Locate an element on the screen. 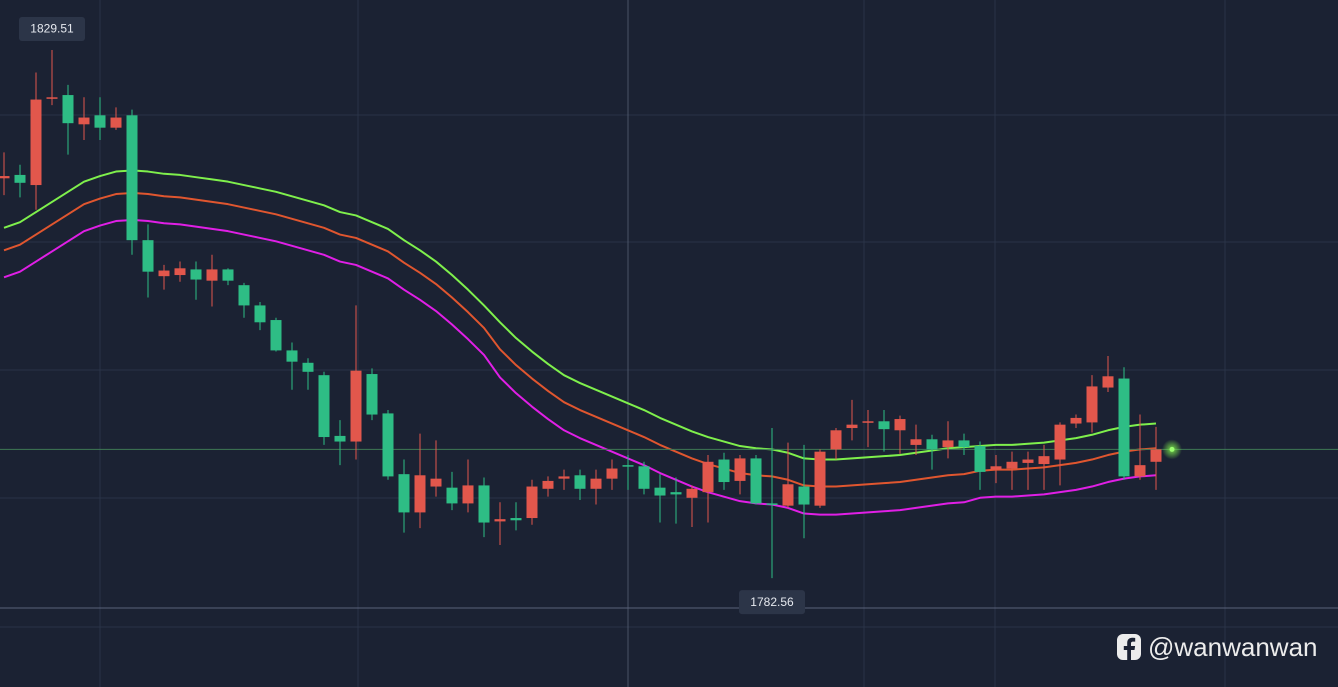 This screenshot has height=687, width=1338. annotation-label: 1782.56 is located at coordinates (772, 602).